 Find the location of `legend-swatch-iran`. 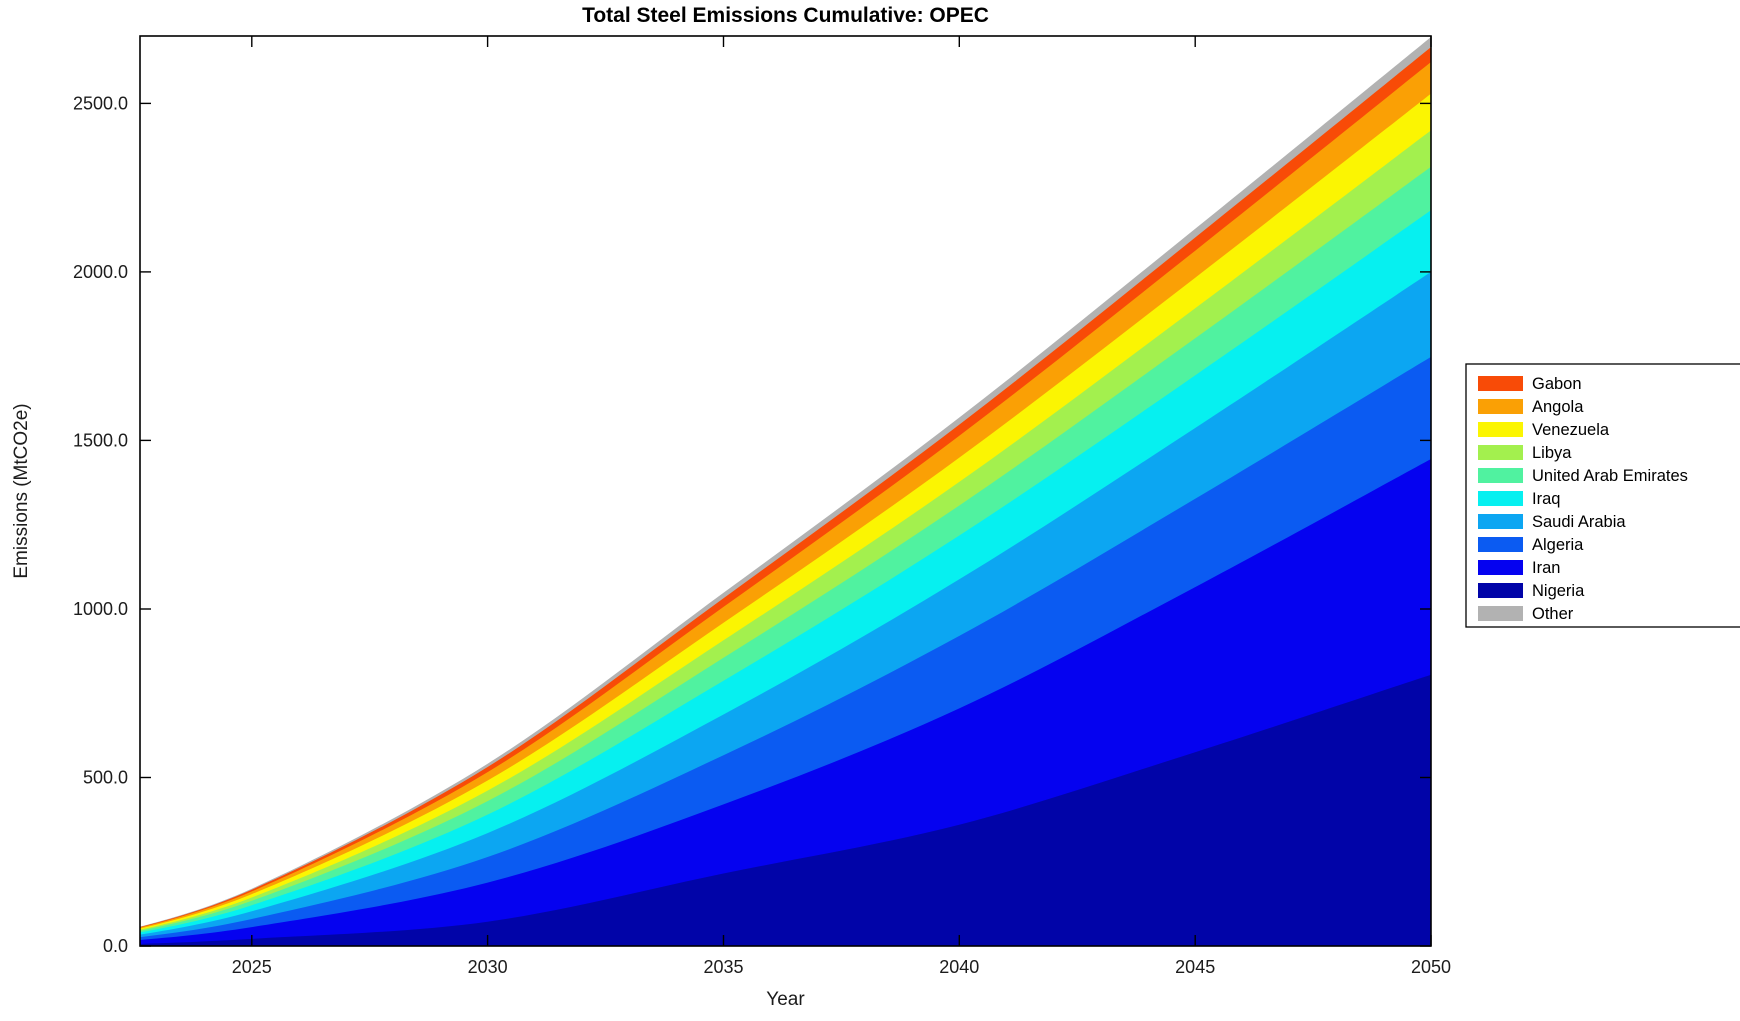

legend-swatch-iran is located at coordinates (1500, 567).